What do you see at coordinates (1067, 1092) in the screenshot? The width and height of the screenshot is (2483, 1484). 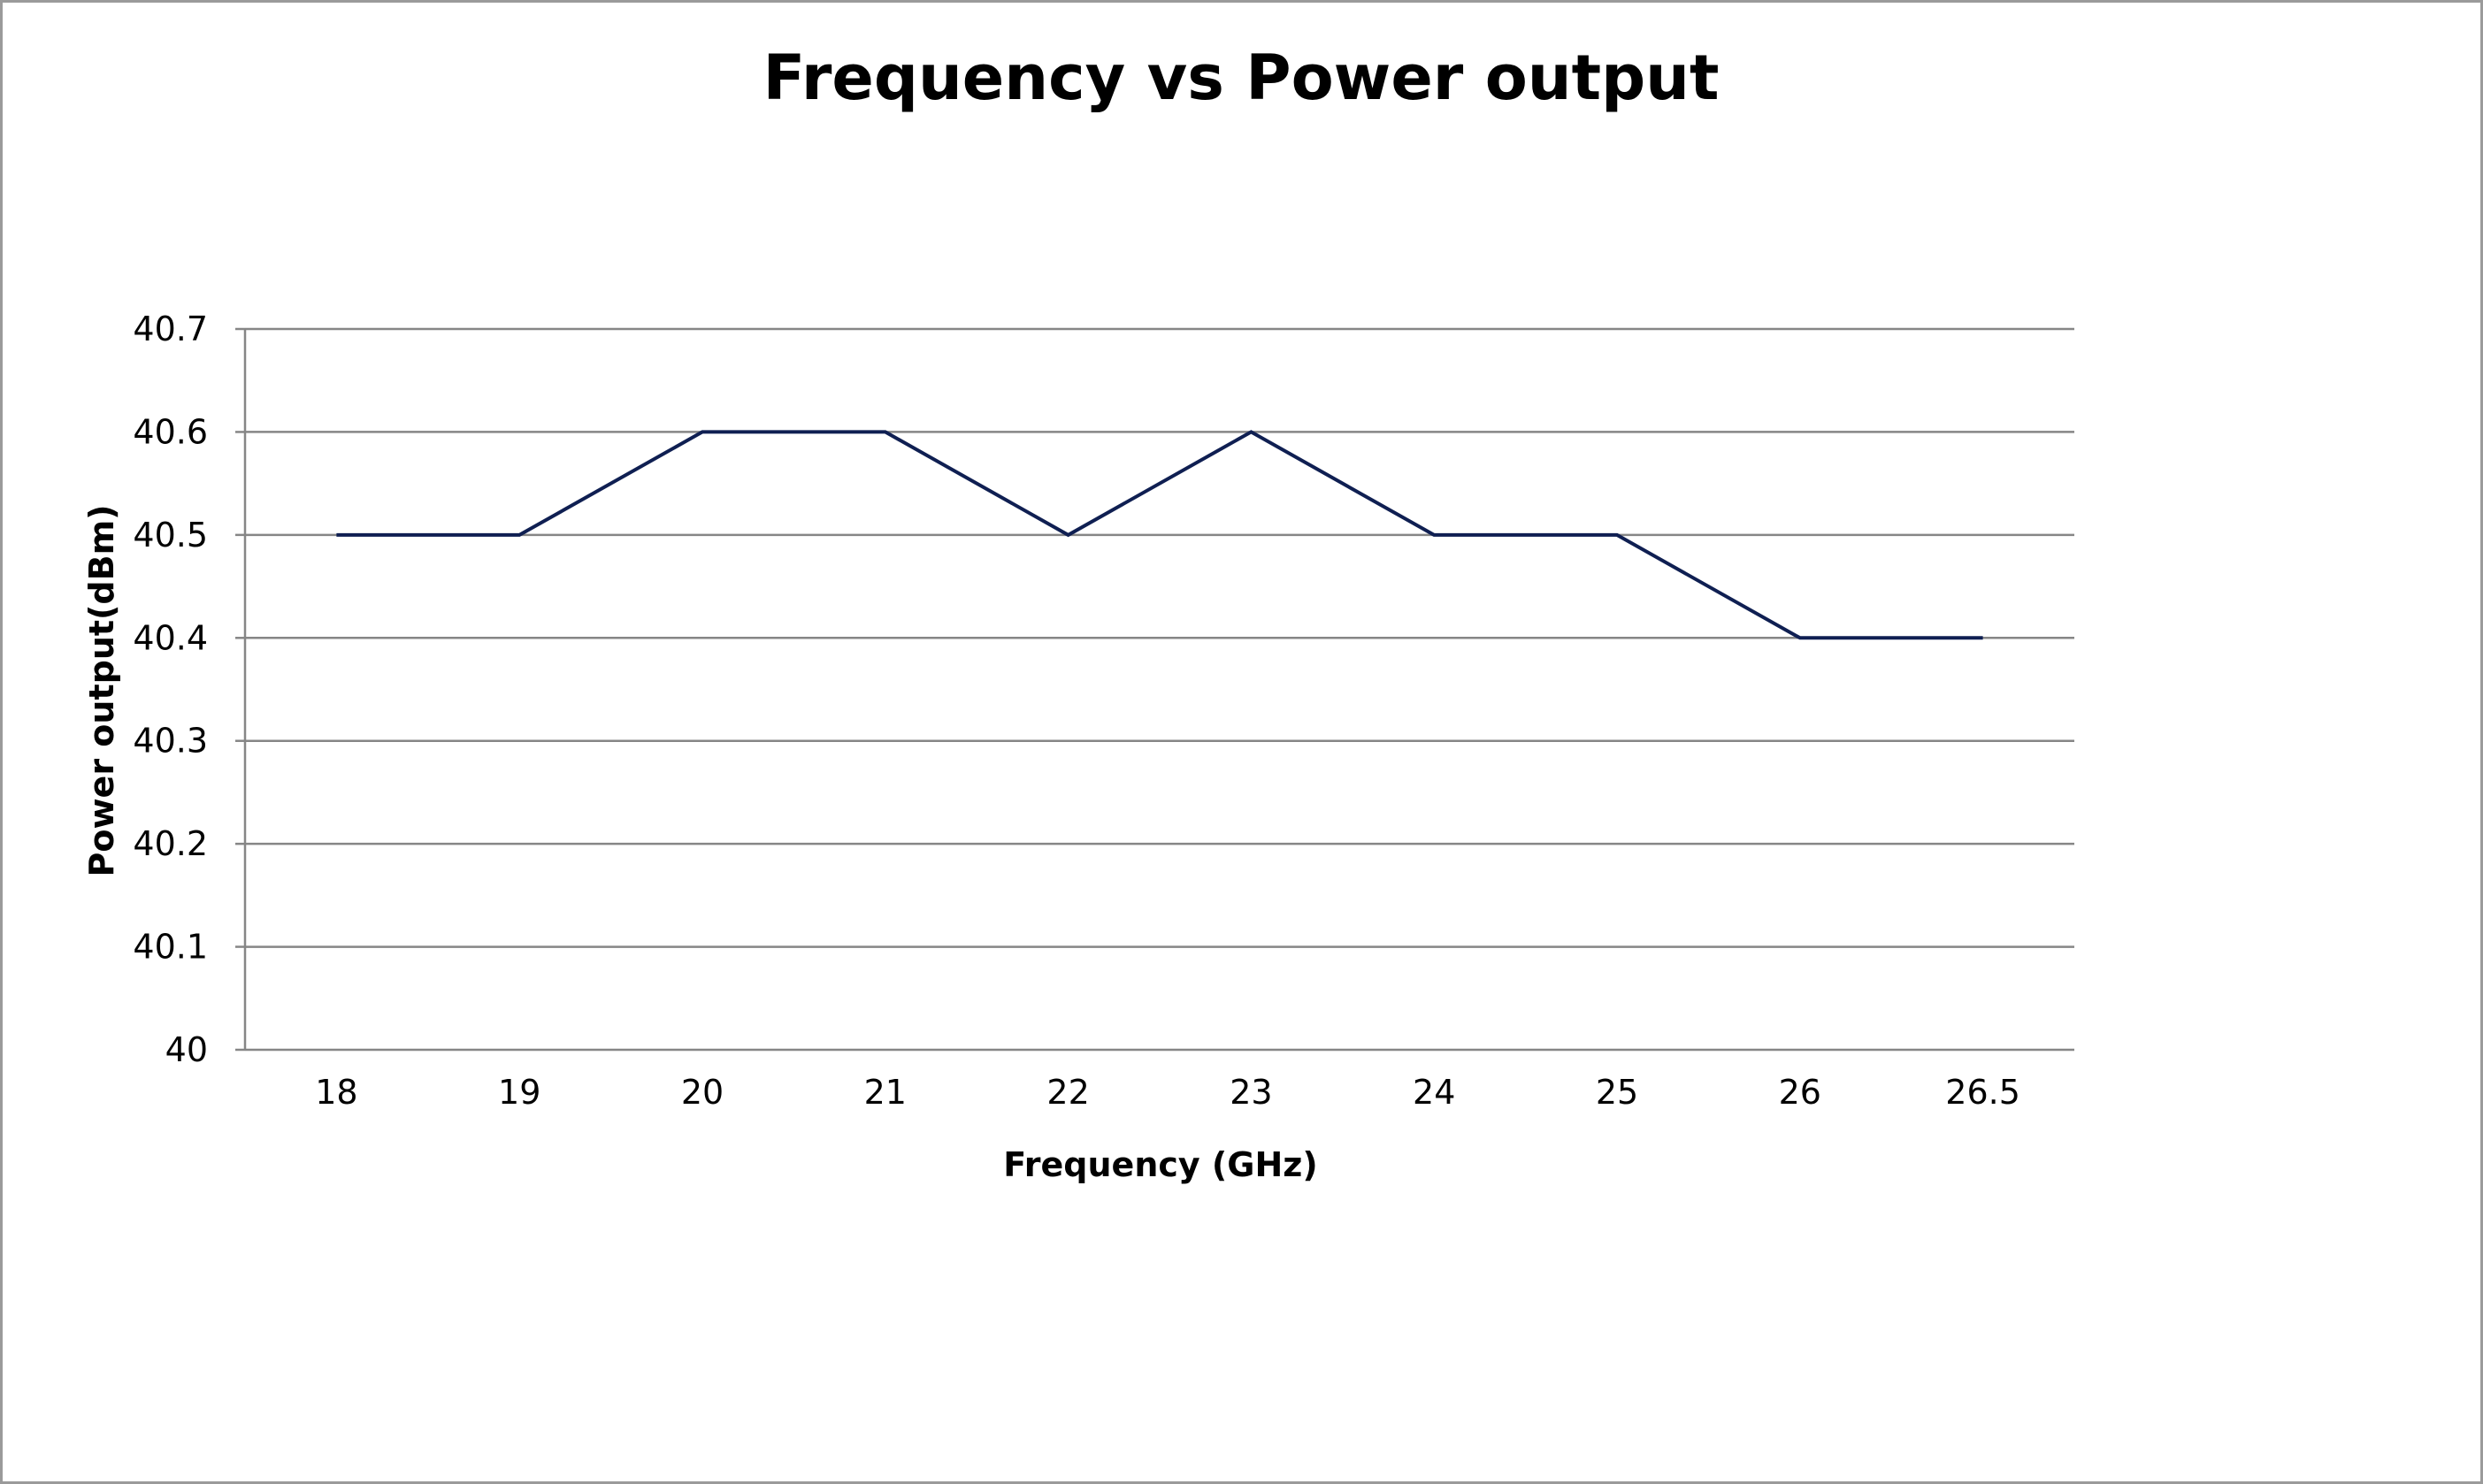 I see `x-tick-label: 22` at bounding box center [1067, 1092].